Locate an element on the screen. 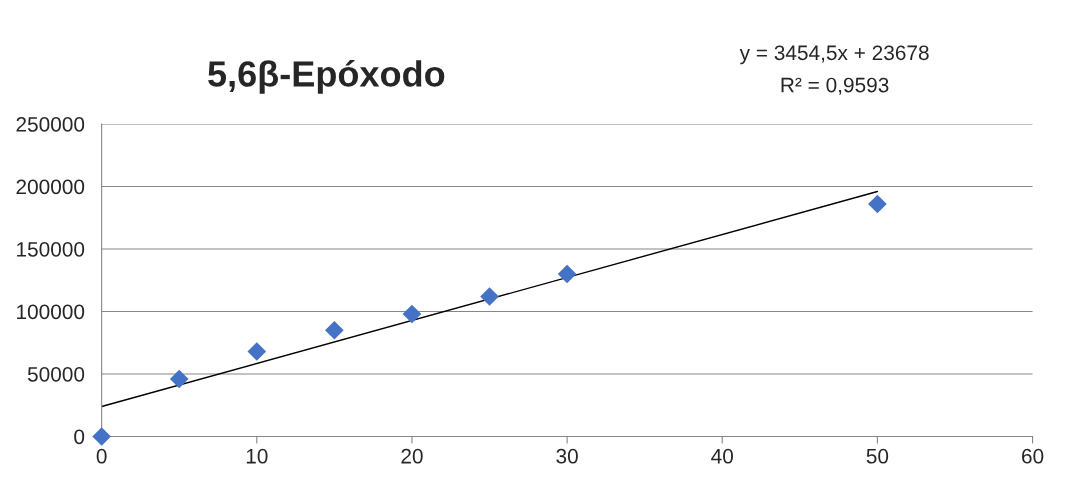  y-tick-label: 250000 is located at coordinates (50, 124).